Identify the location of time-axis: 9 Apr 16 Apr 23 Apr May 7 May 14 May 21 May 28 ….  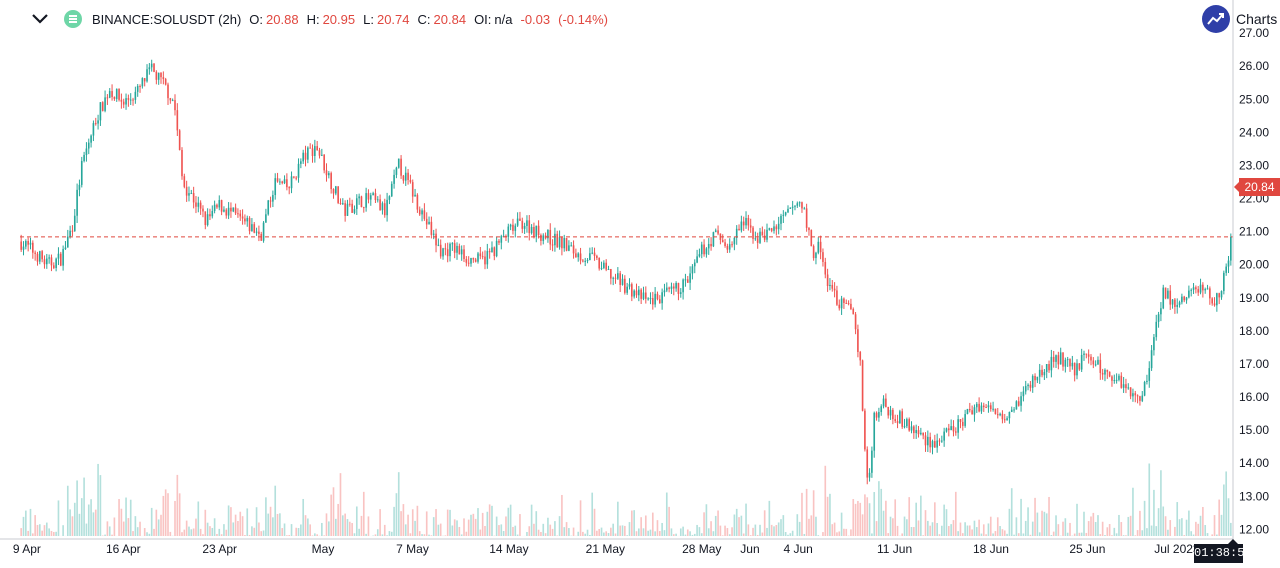
(616, 547).